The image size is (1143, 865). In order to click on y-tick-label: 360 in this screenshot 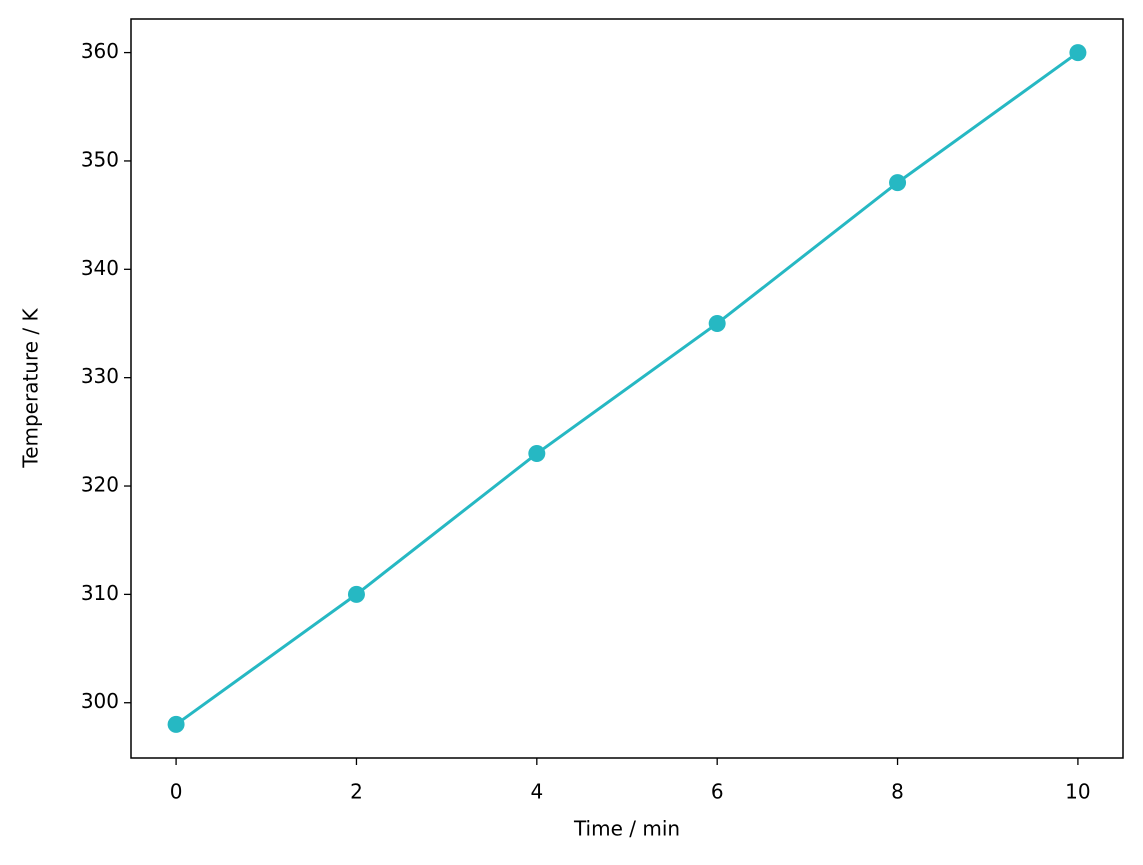, I will do `click(100, 51)`.